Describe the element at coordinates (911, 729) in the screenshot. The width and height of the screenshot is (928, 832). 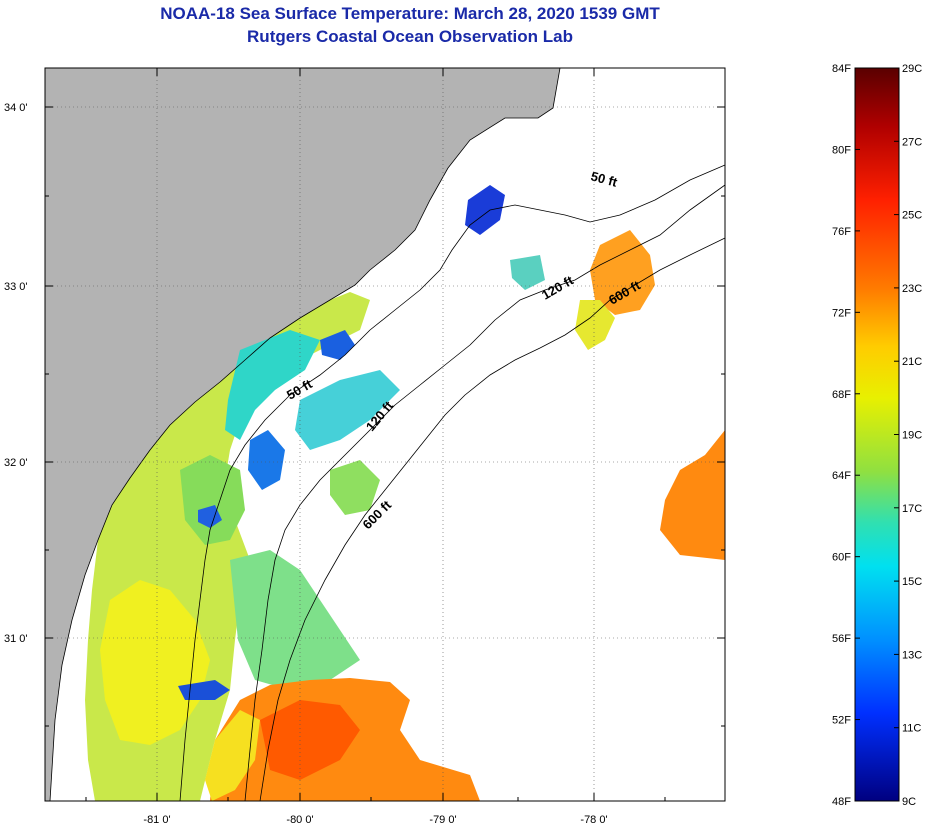
I see `colorbar-c-label: 11C` at that location.